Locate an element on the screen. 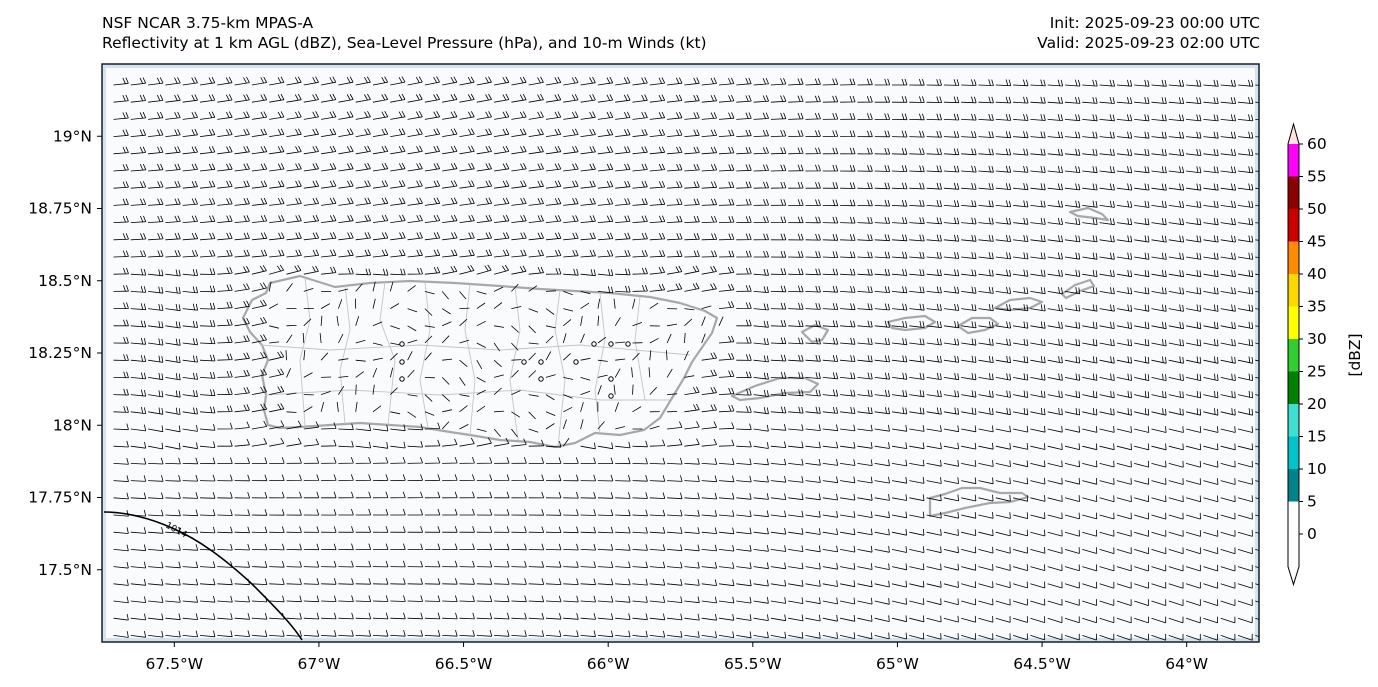 The width and height of the screenshot is (1378, 687). tortola-coast is located at coordinates (1018, 304).